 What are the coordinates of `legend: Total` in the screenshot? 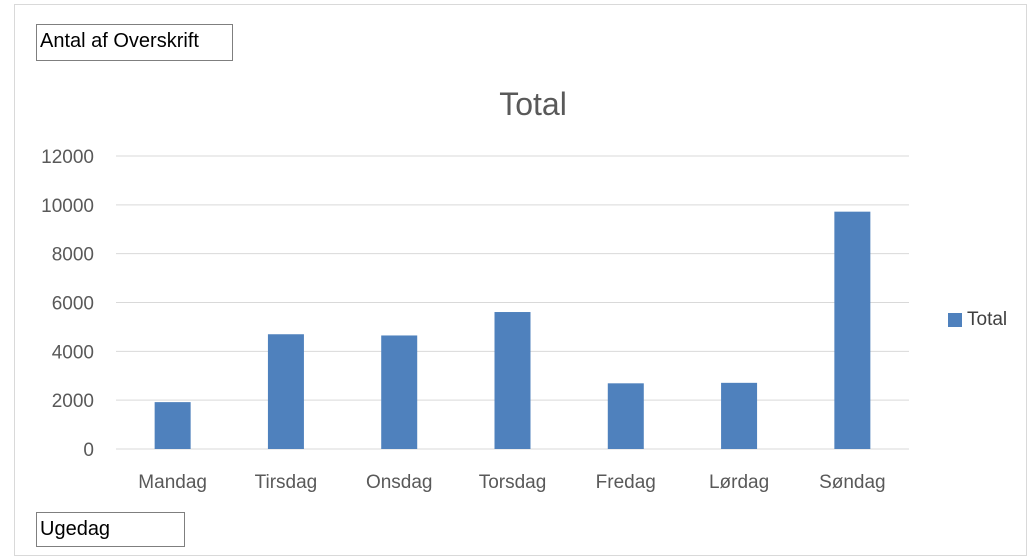 It's located at (977, 320).